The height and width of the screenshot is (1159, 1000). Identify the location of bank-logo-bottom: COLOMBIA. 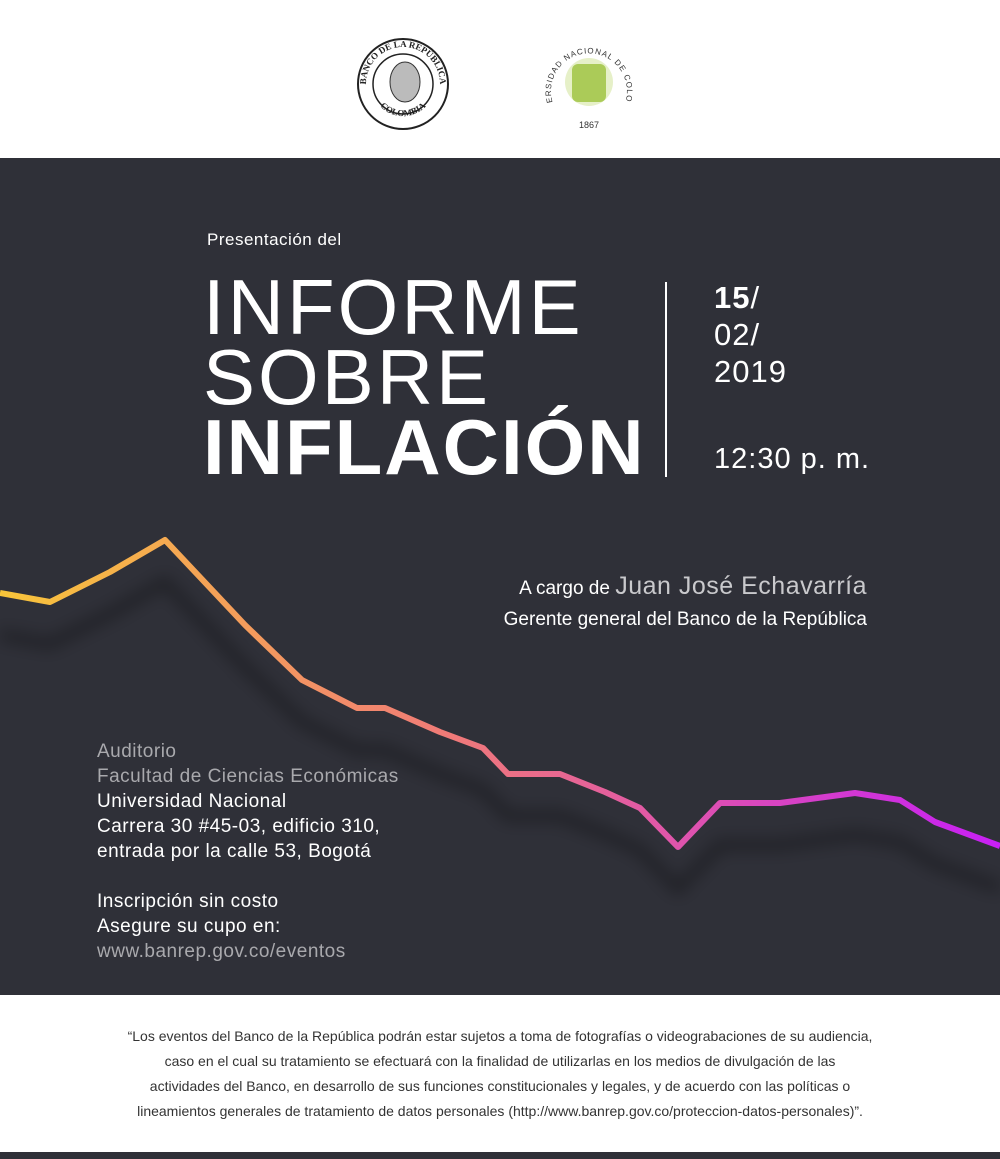
(403, 109).